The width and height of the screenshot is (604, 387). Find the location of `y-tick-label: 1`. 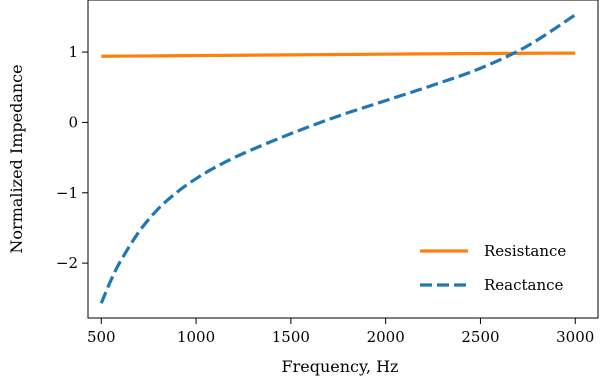

y-tick-label: 1 is located at coordinates (73, 52).